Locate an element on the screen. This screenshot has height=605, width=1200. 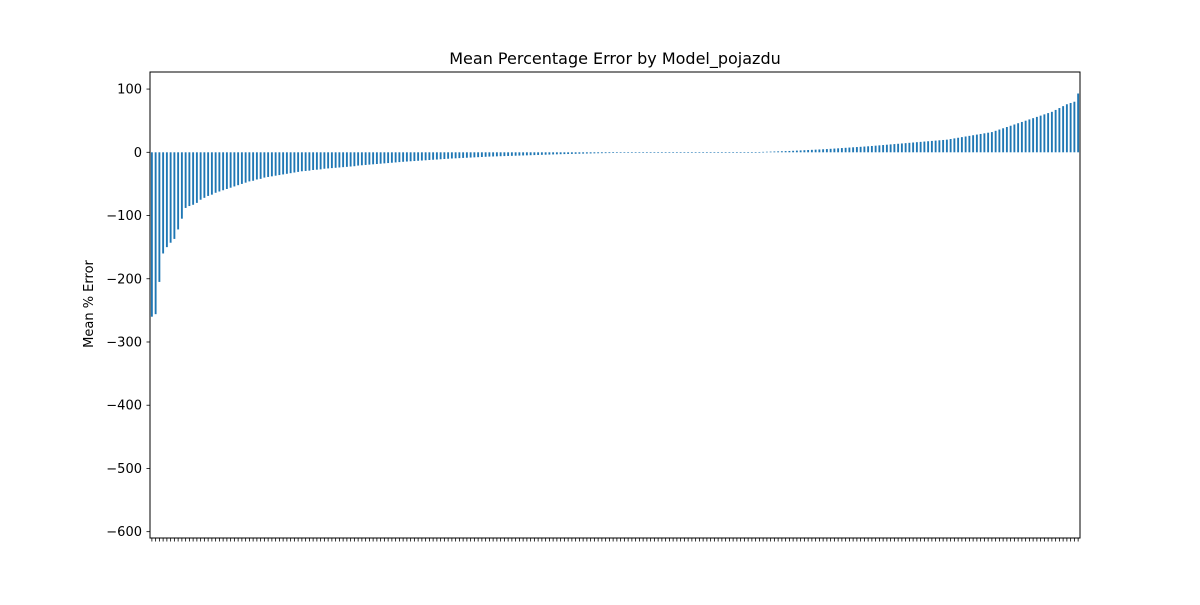
y-tick-label: −500 is located at coordinates (124, 469).